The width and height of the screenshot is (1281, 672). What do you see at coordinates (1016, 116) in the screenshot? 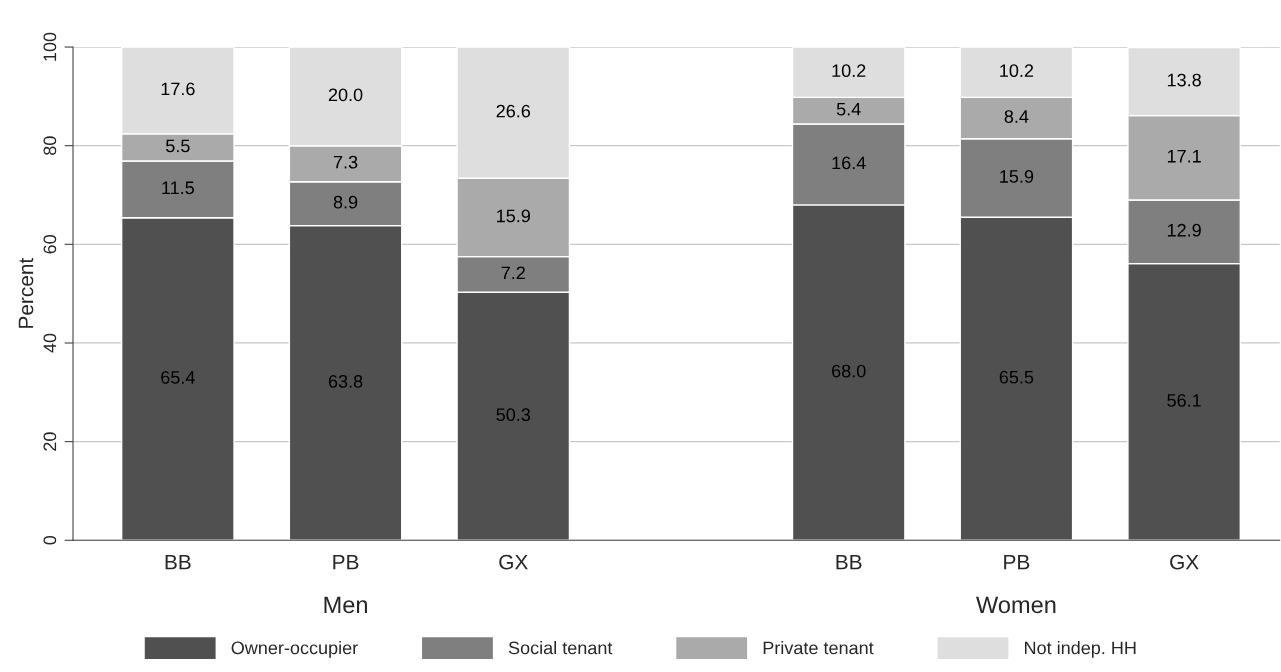
I see `data-label: 8.4` at bounding box center [1016, 116].